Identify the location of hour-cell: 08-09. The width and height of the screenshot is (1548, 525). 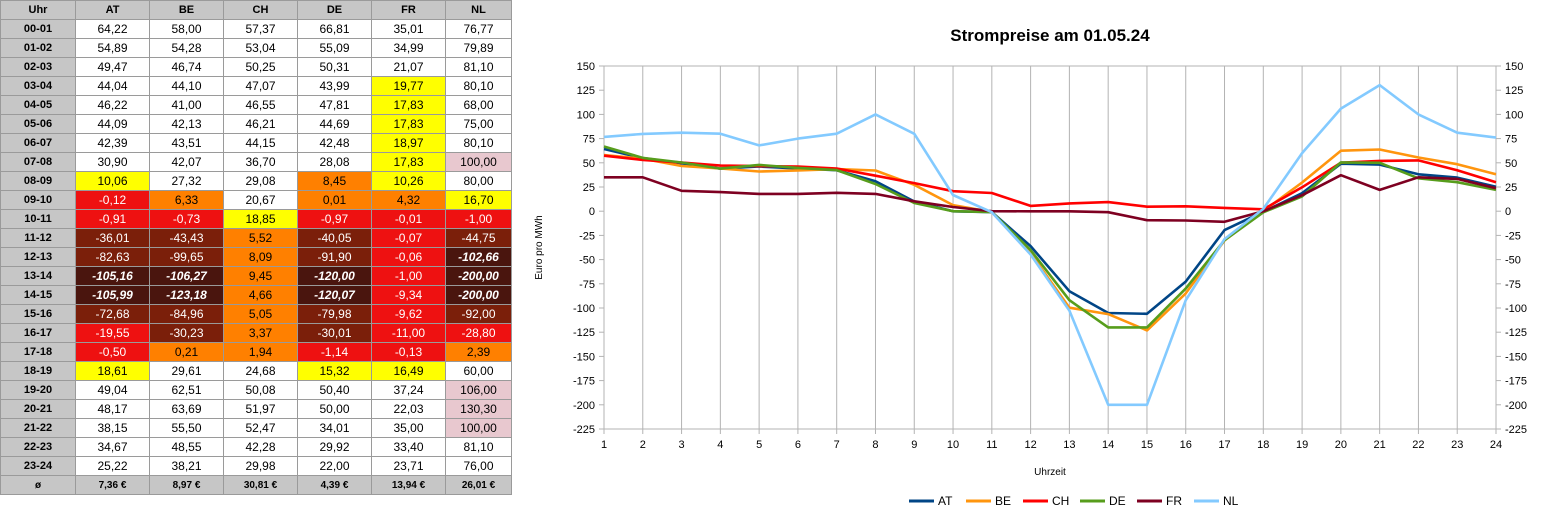
(38, 181).